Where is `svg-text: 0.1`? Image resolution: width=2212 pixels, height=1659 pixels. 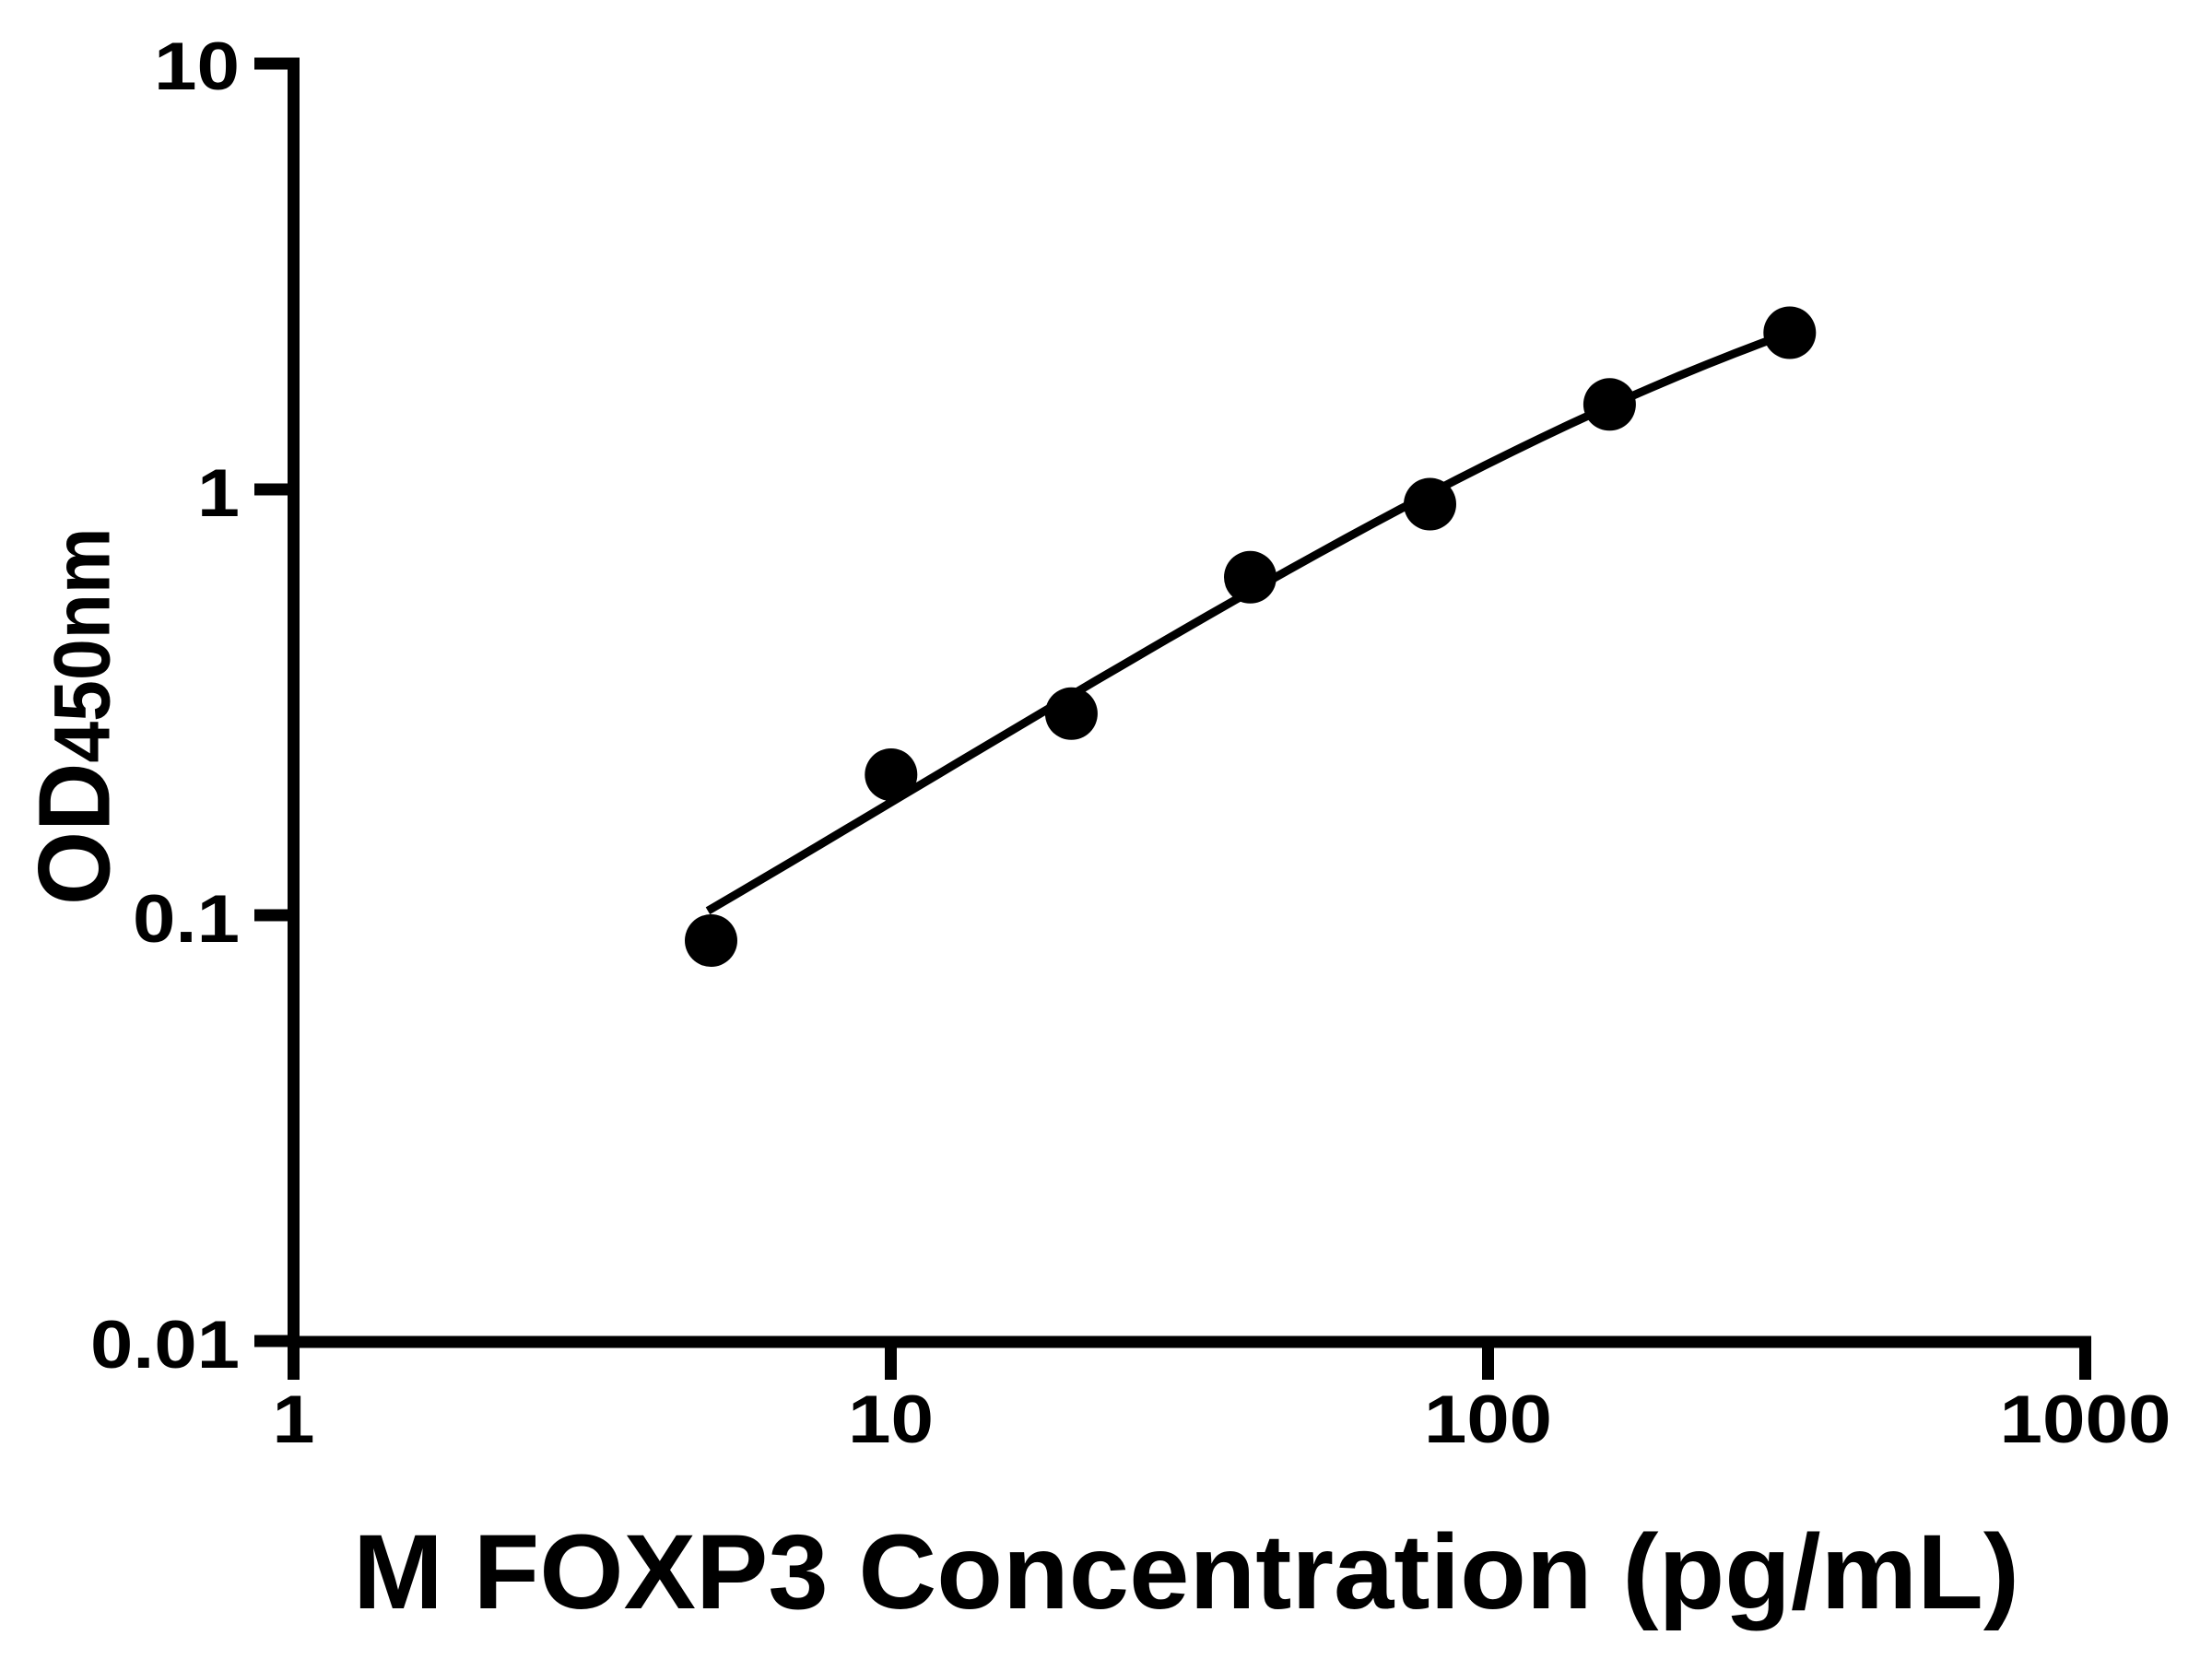 svg-text: 0.1 is located at coordinates (186, 919).